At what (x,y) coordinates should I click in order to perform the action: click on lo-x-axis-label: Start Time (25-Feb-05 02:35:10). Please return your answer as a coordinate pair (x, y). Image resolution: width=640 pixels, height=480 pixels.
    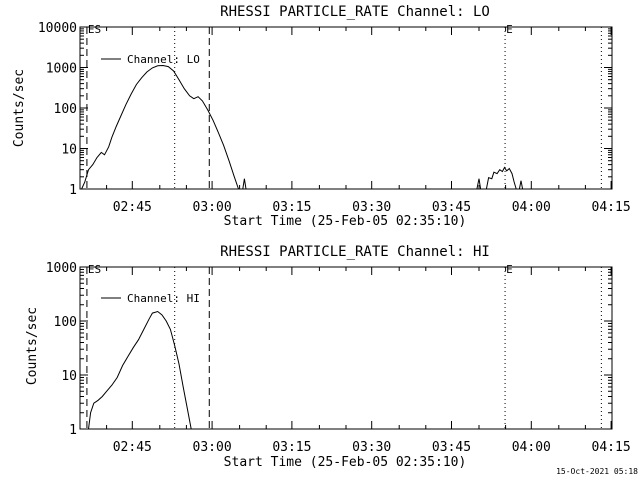
    Looking at the image, I should click on (345, 221).